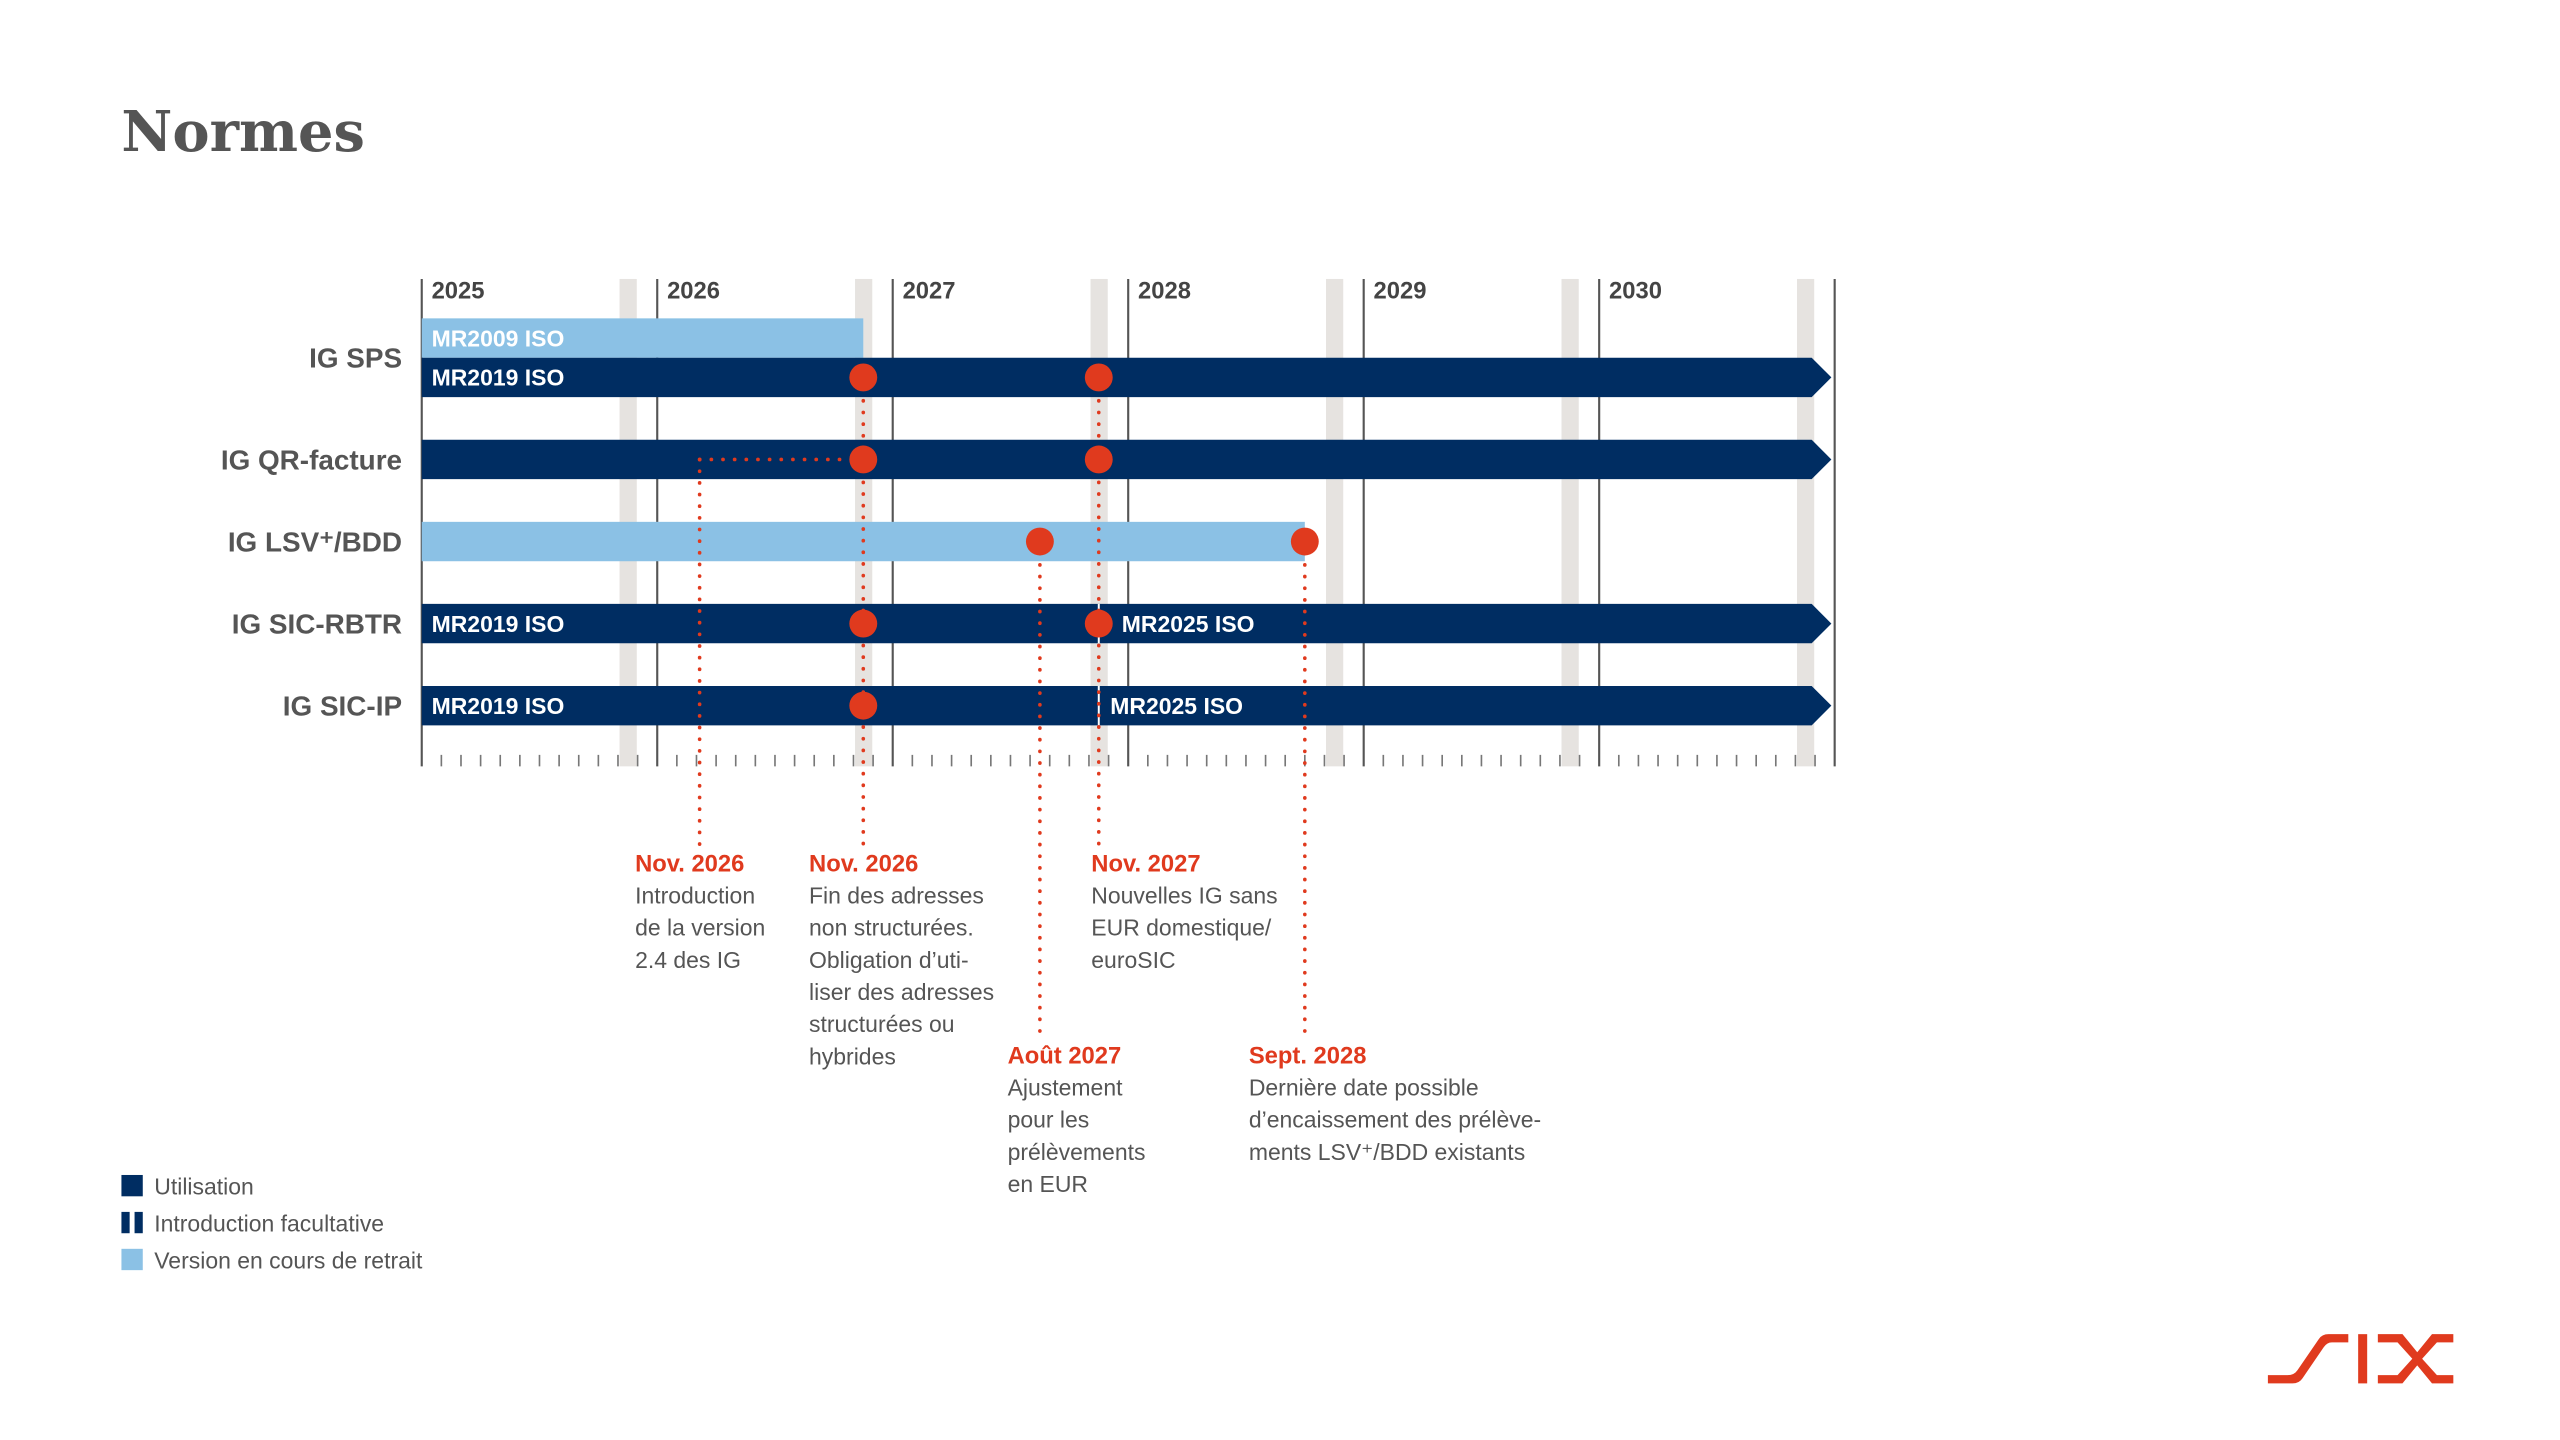 This screenshot has height=1440, width=2560. Describe the element at coordinates (315, 541) in the screenshot. I see `row-label: IG LSV⁺/BDD` at that location.